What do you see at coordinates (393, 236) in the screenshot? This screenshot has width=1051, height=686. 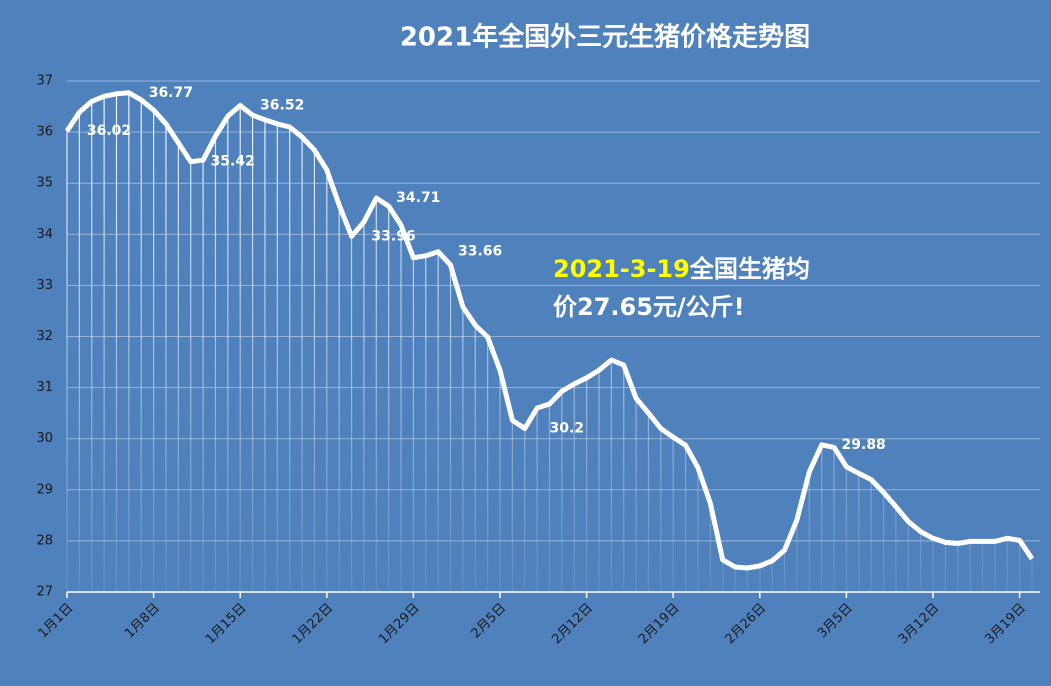 I see `data-label: 33.96` at bounding box center [393, 236].